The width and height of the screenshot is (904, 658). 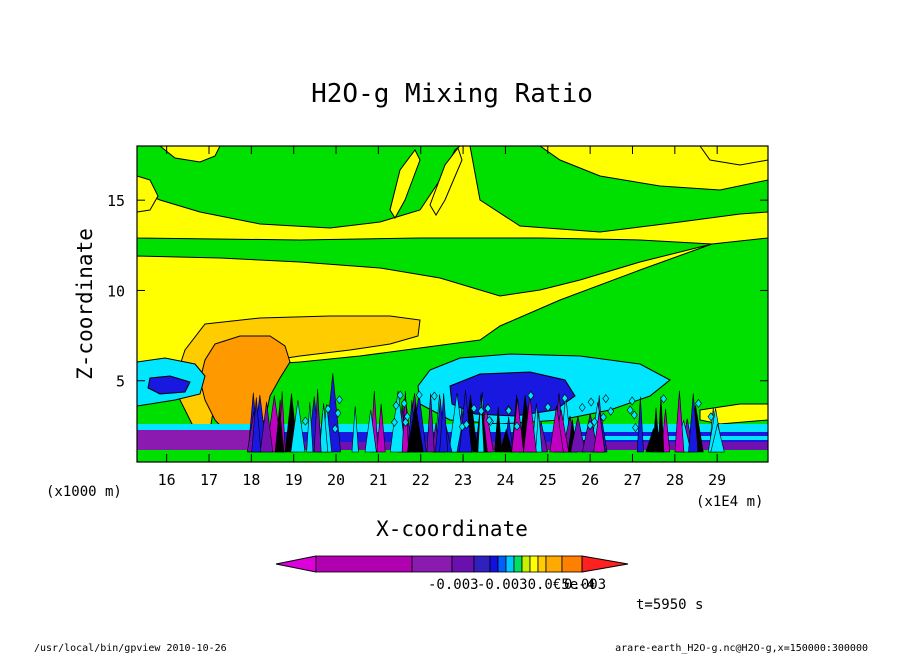 I want to click on colorbar-label-right: 0.003, so click(x=585, y=585).